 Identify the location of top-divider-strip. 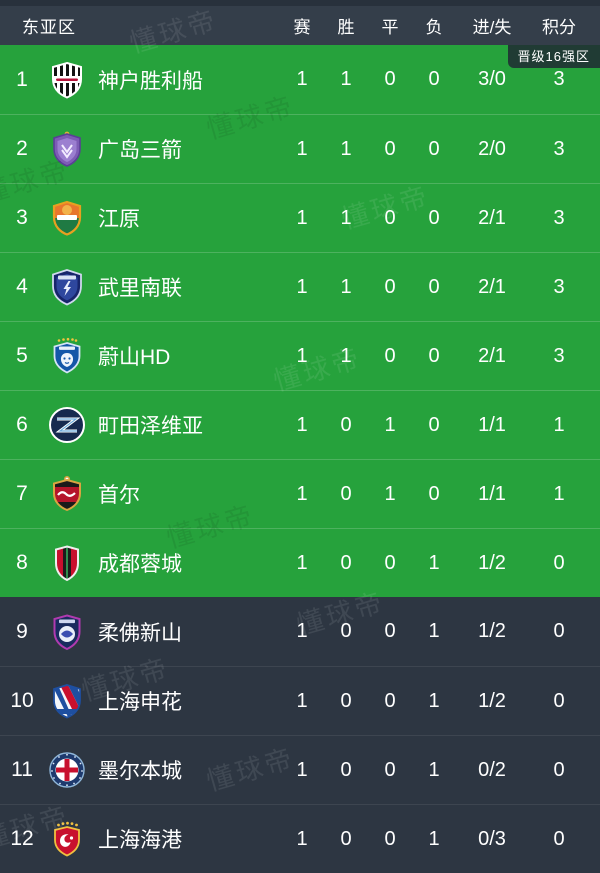
(300, 3).